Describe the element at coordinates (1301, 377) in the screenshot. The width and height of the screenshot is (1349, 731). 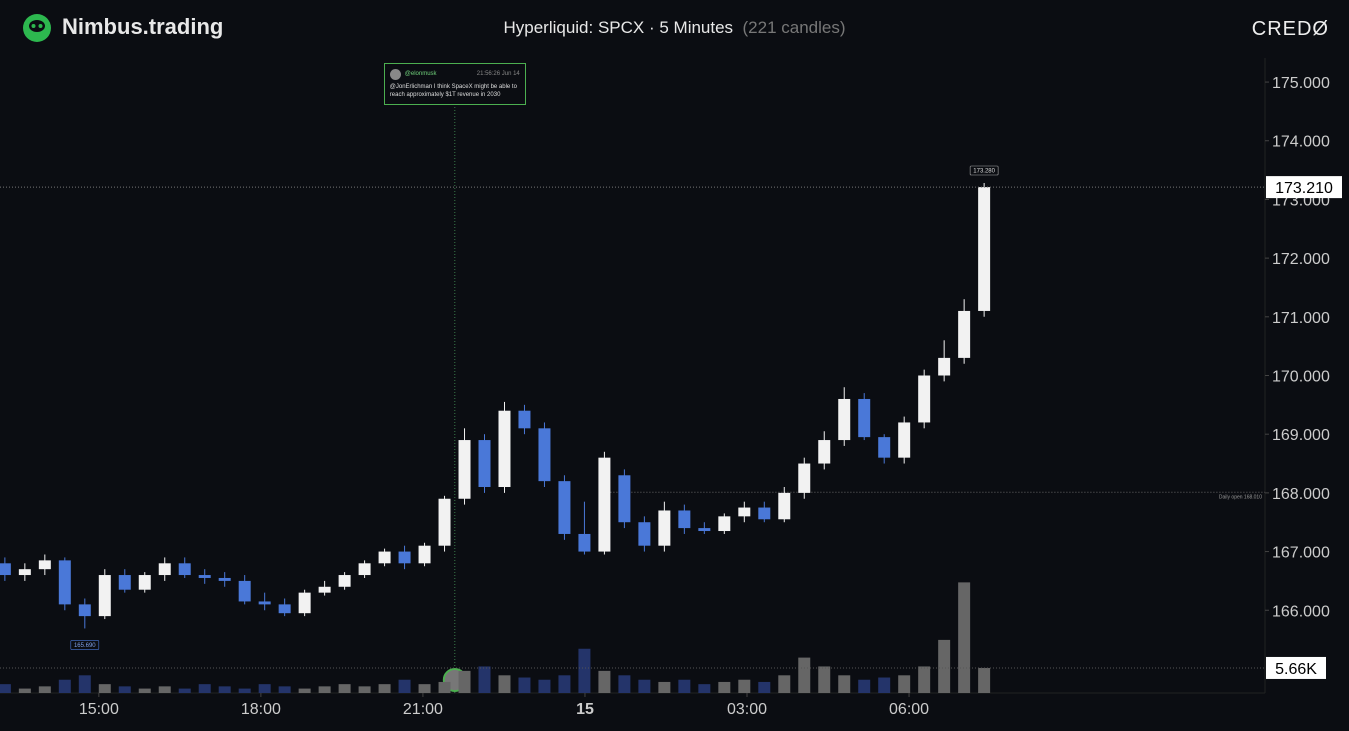
I see `y-tick-label: 170.000` at that location.